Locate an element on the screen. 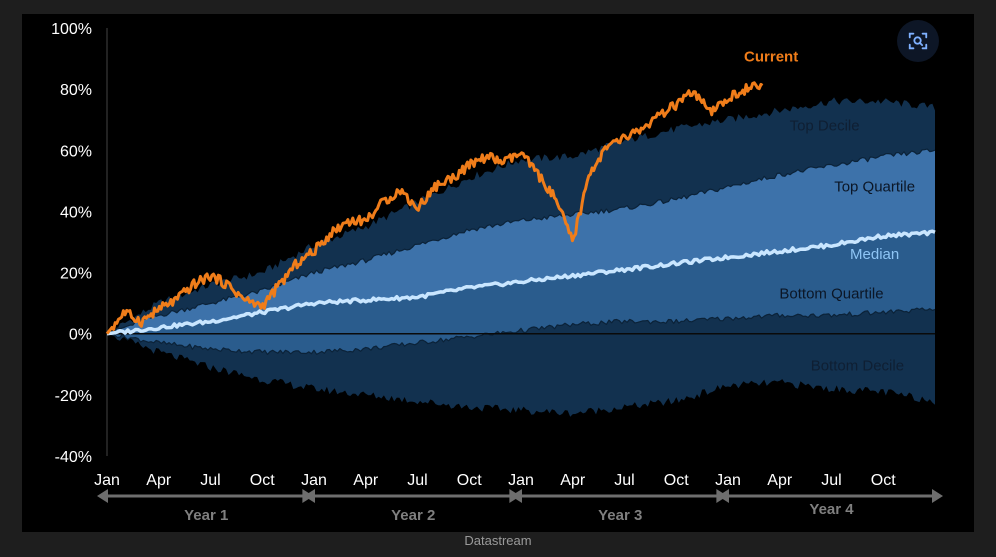 The image size is (996, 557). image-search-button is located at coordinates (918, 41).